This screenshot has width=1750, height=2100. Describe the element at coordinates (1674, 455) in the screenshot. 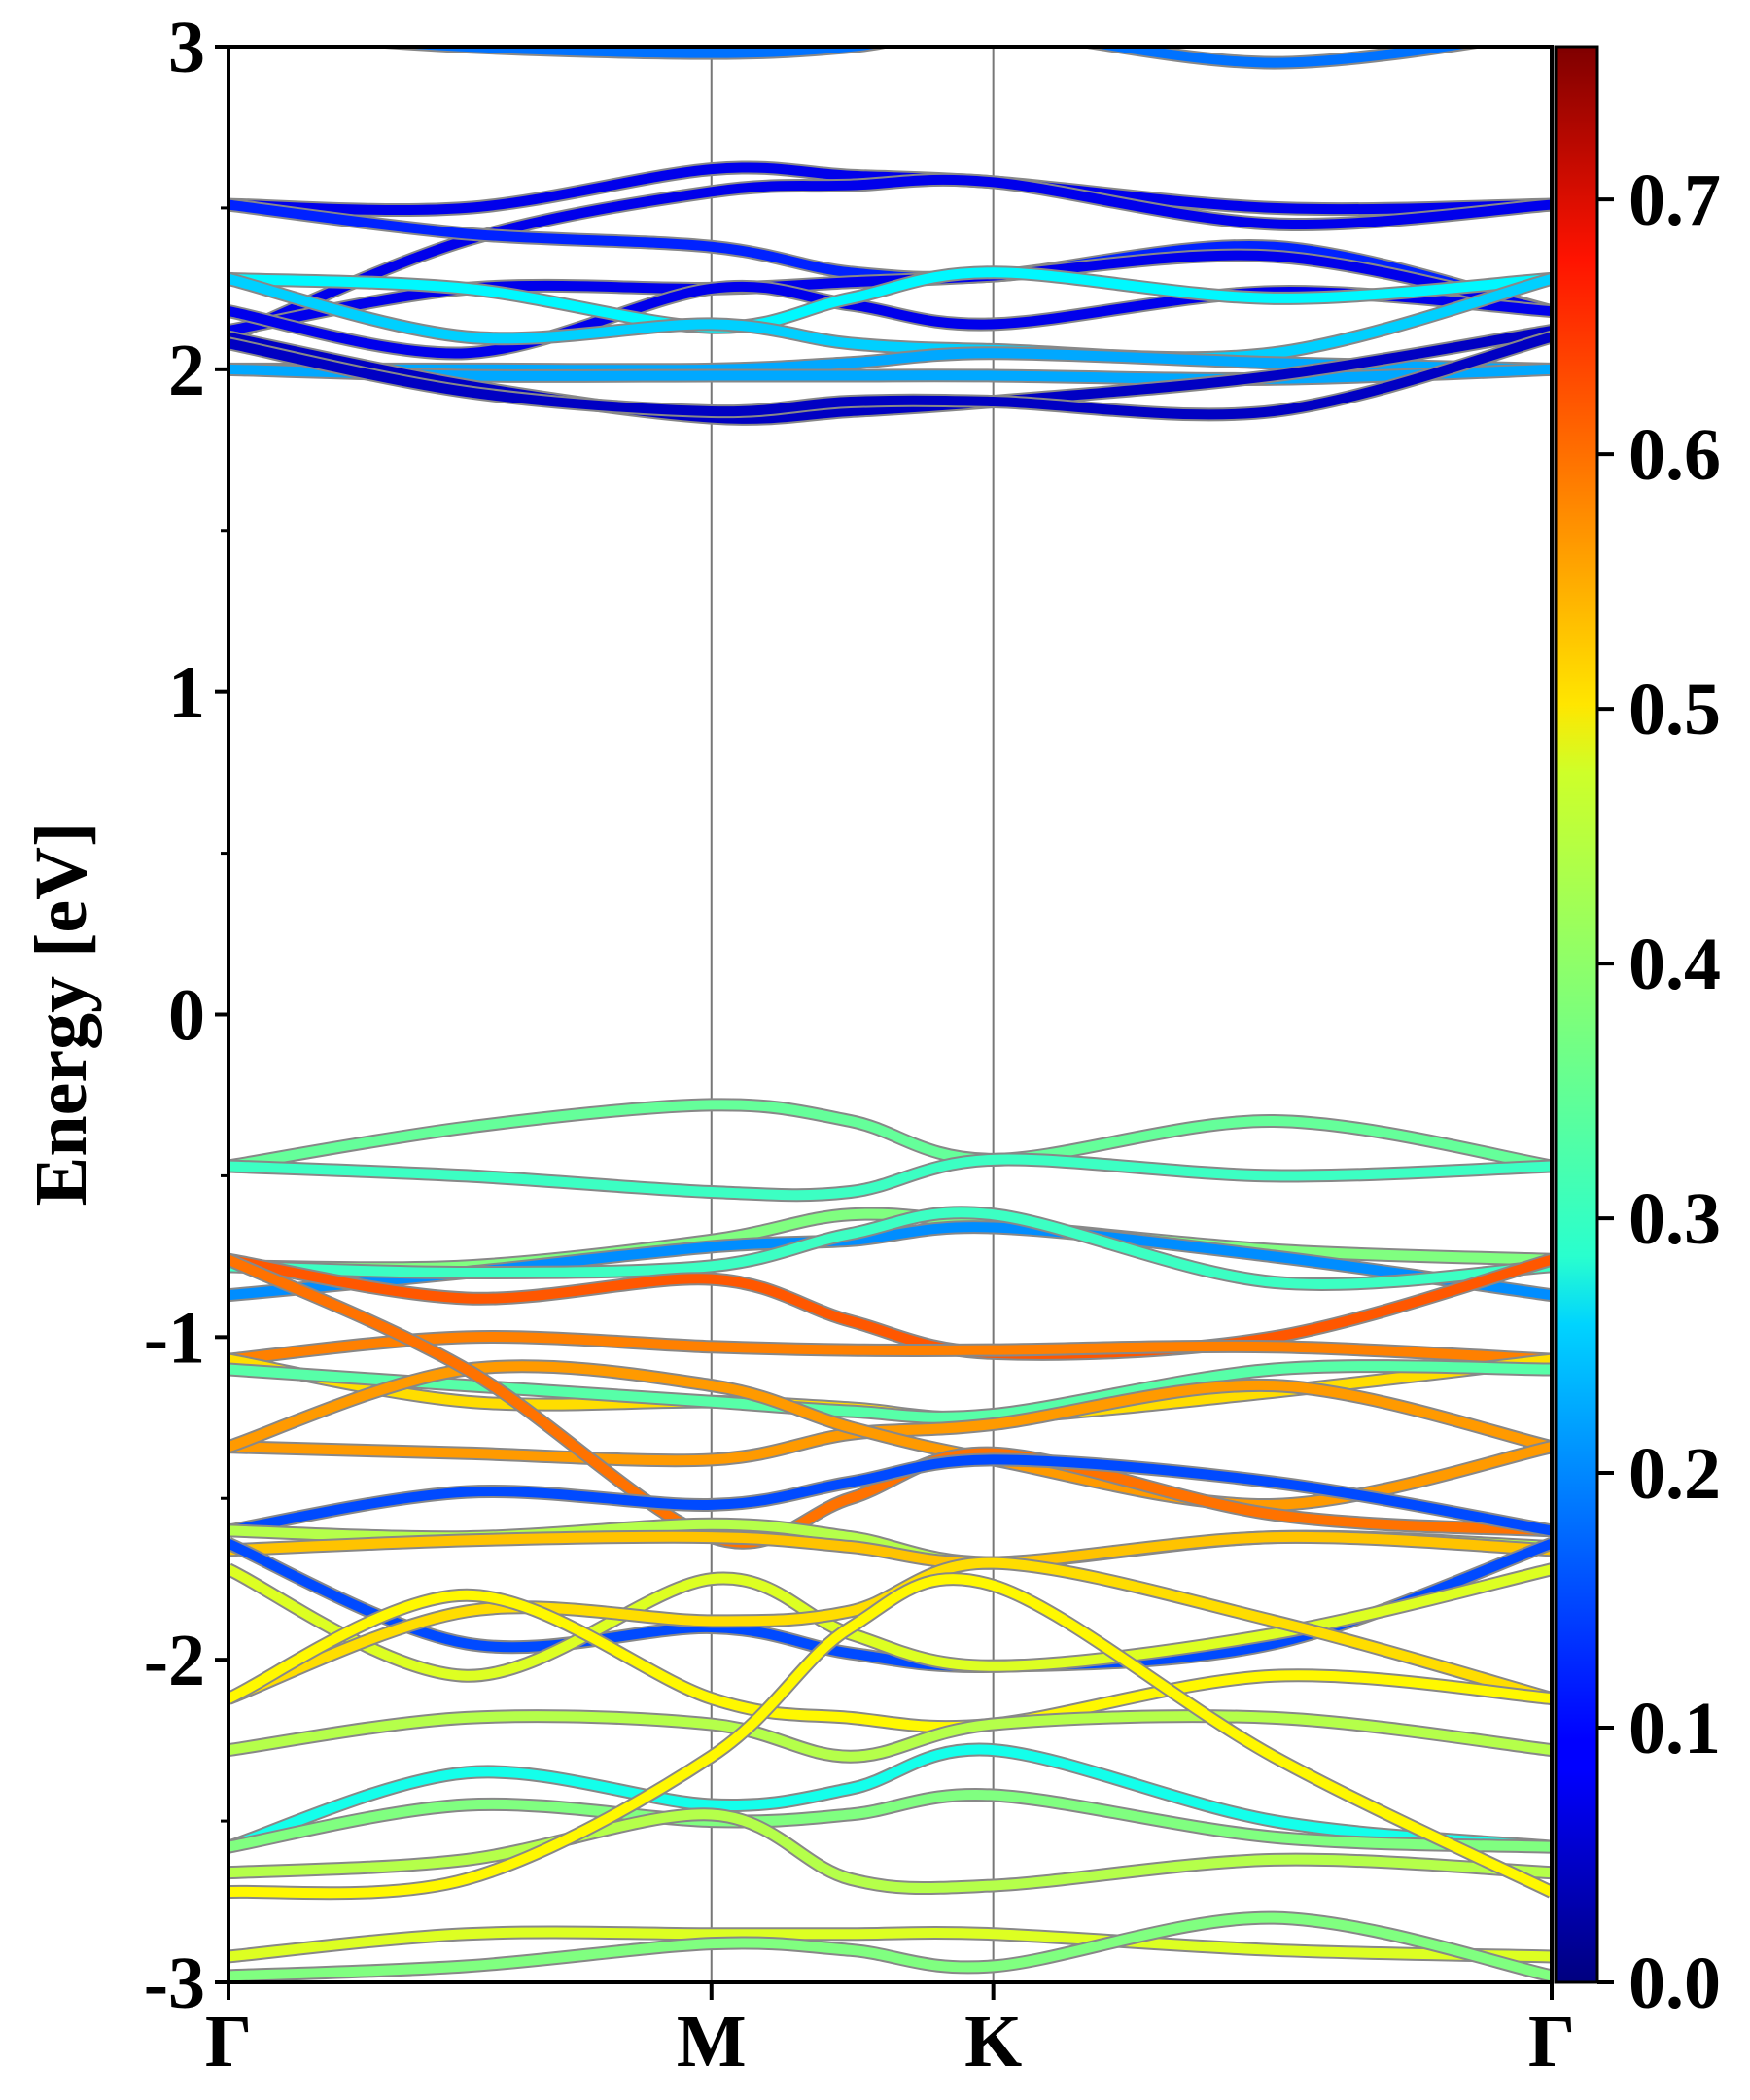

I see `colorbar-tick-label: 0.6` at that location.